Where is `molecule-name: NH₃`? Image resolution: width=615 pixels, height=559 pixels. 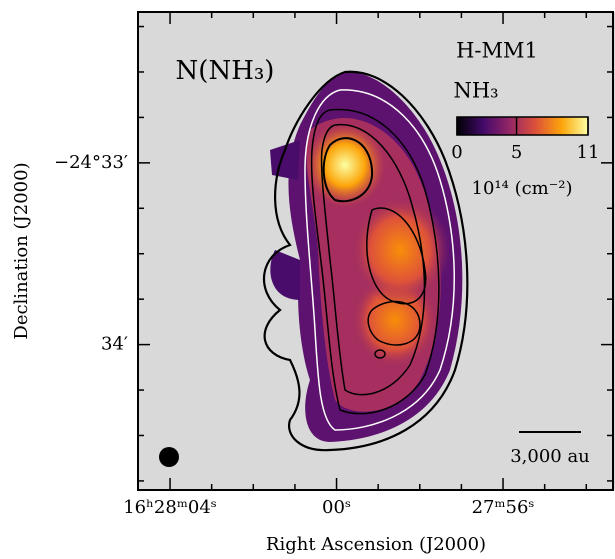 molecule-name: NH₃ is located at coordinates (475, 91).